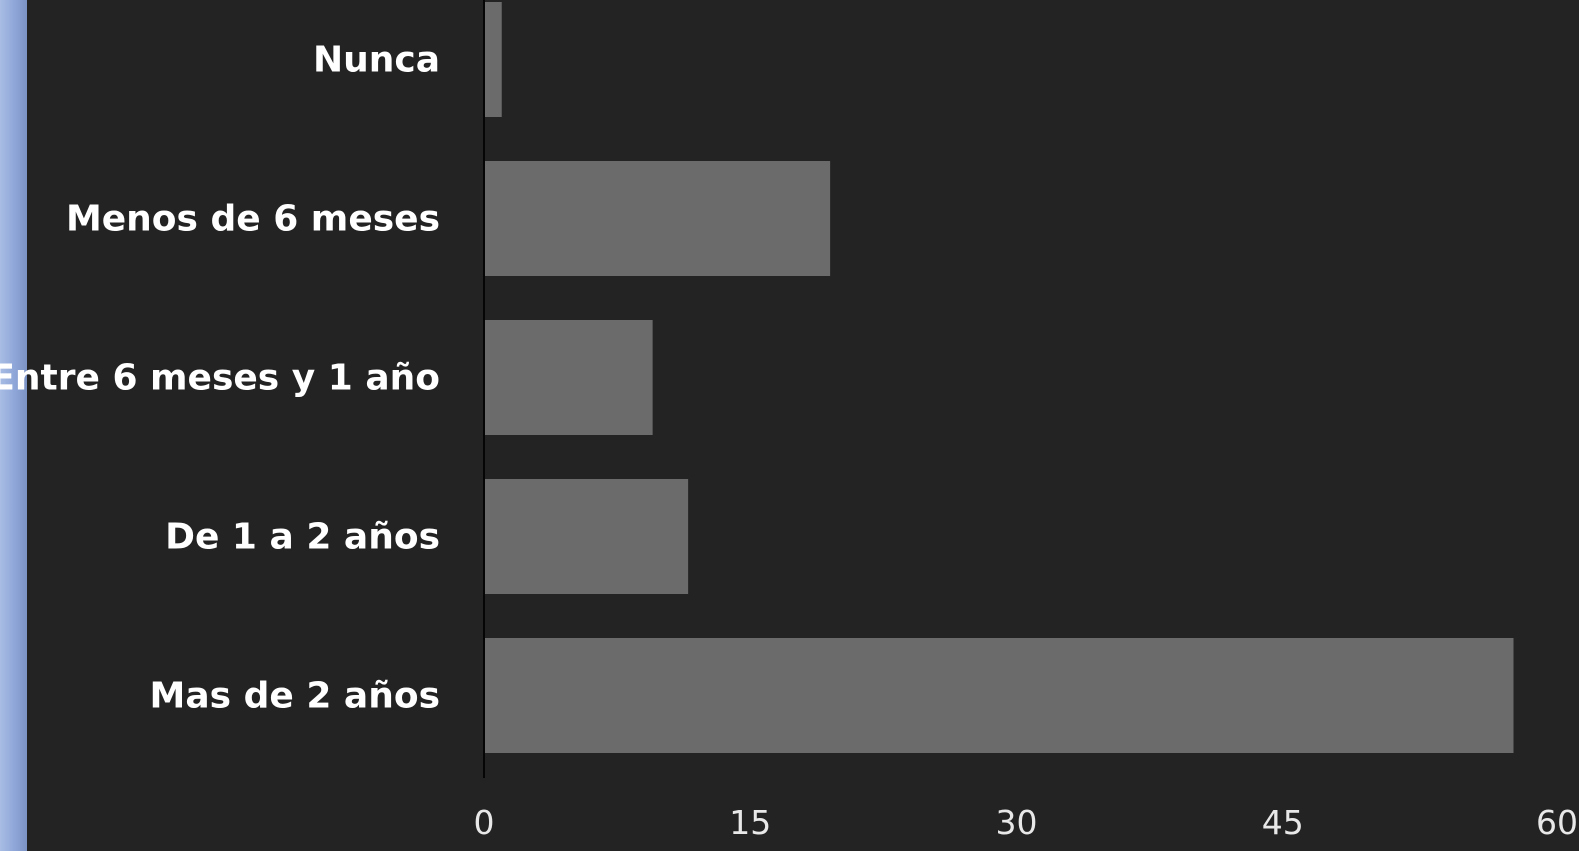  Describe the element at coordinates (1283, 822) in the screenshot. I see `x-tick-label-3: 45` at that location.